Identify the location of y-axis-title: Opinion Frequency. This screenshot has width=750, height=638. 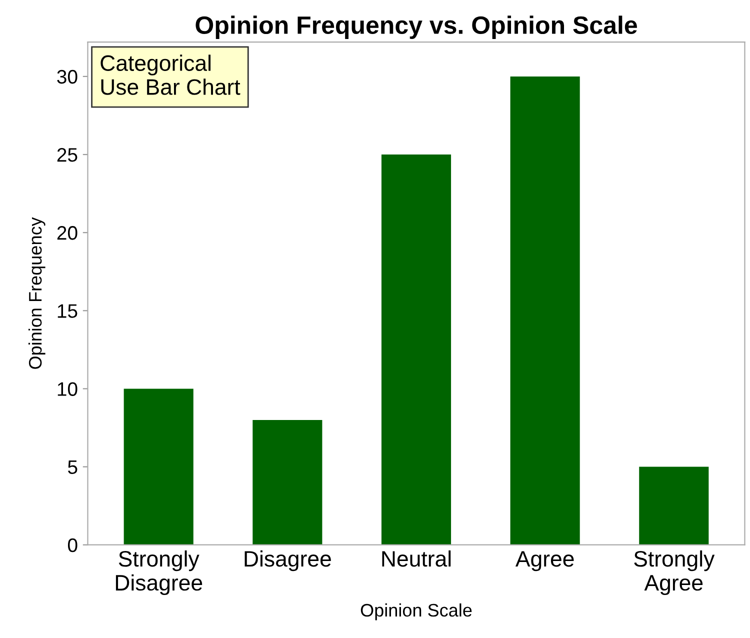
(37, 293).